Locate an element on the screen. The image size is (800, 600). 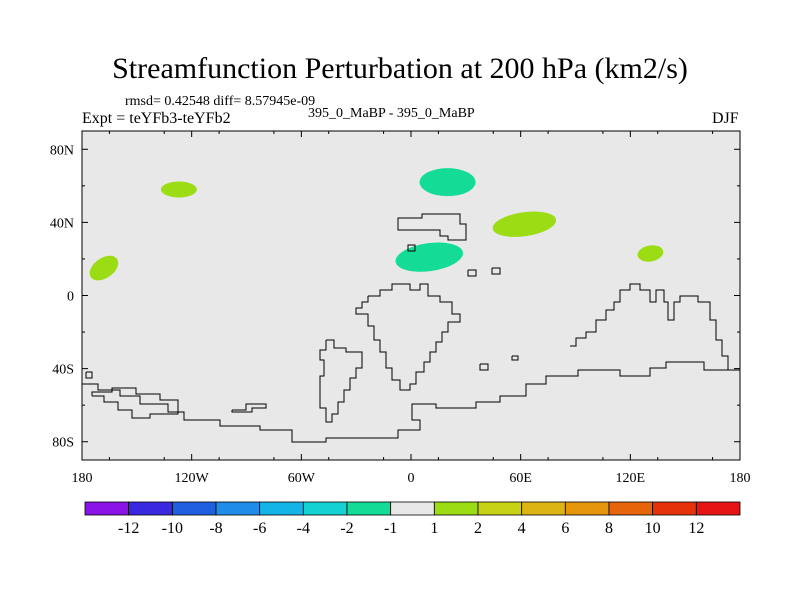
coastline-antarctic-rim is located at coordinates (411, 402).